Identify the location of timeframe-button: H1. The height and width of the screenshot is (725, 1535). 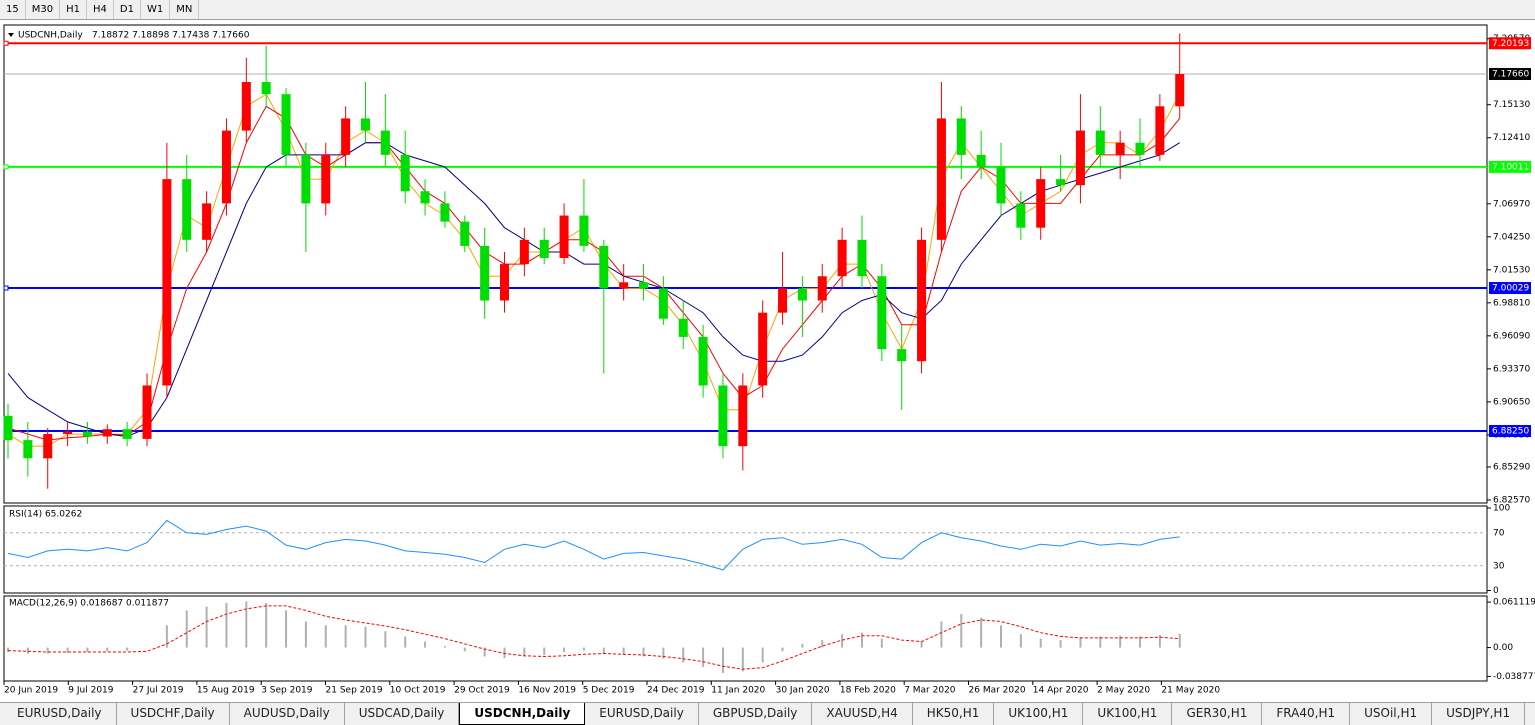
(73, 9).